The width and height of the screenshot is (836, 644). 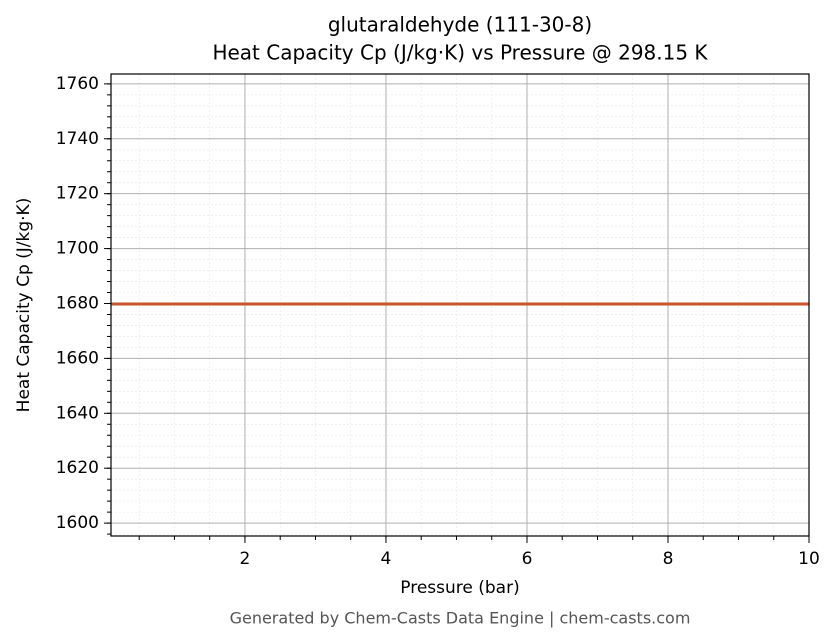 What do you see at coordinates (77, 468) in the screenshot?
I see `y-tick-label: 1620` at bounding box center [77, 468].